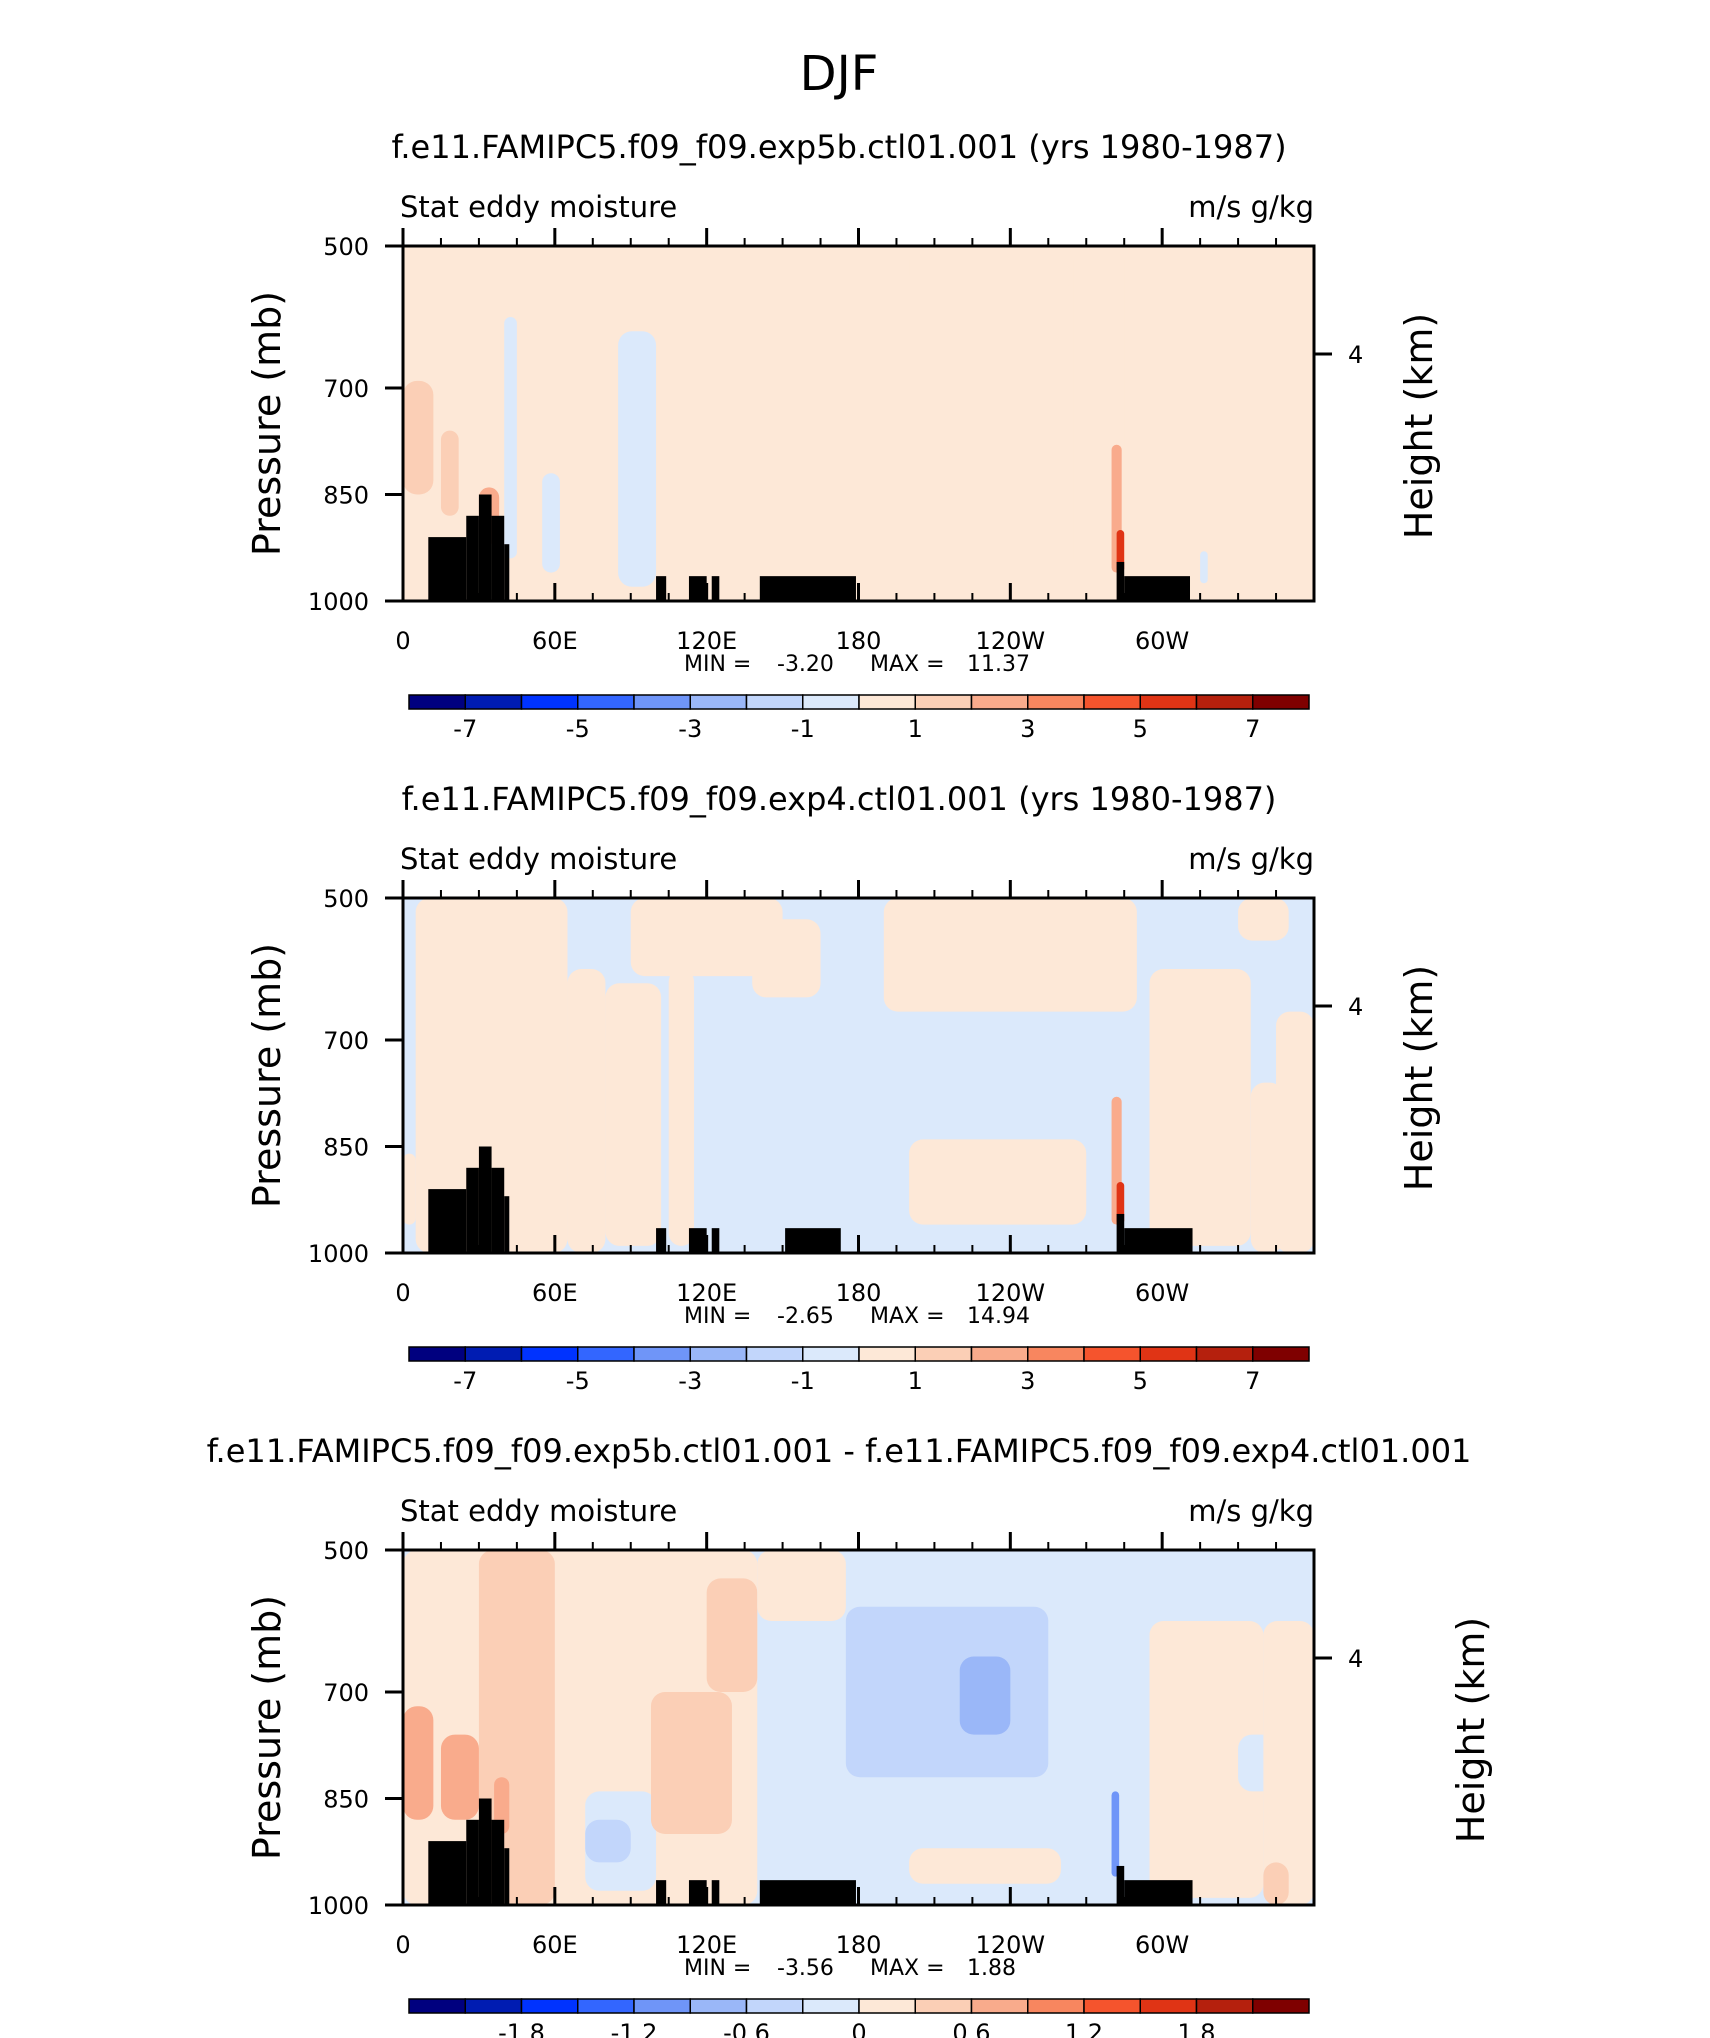  Describe the element at coordinates (338, 1906) in the screenshot. I see `y-tick-label: 1000` at that location.